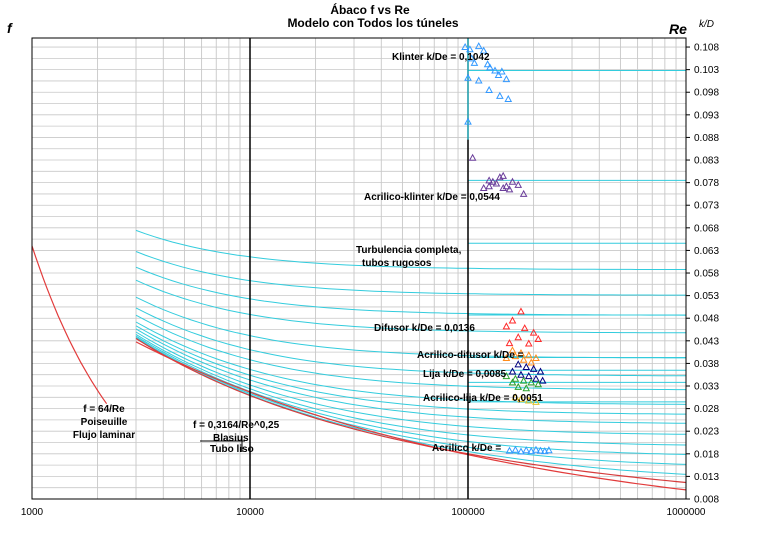 Image resolution: width=764 pixels, height=539 pixels. I want to click on annotation-poiseuille-2: Poiseuille, so click(104, 422).